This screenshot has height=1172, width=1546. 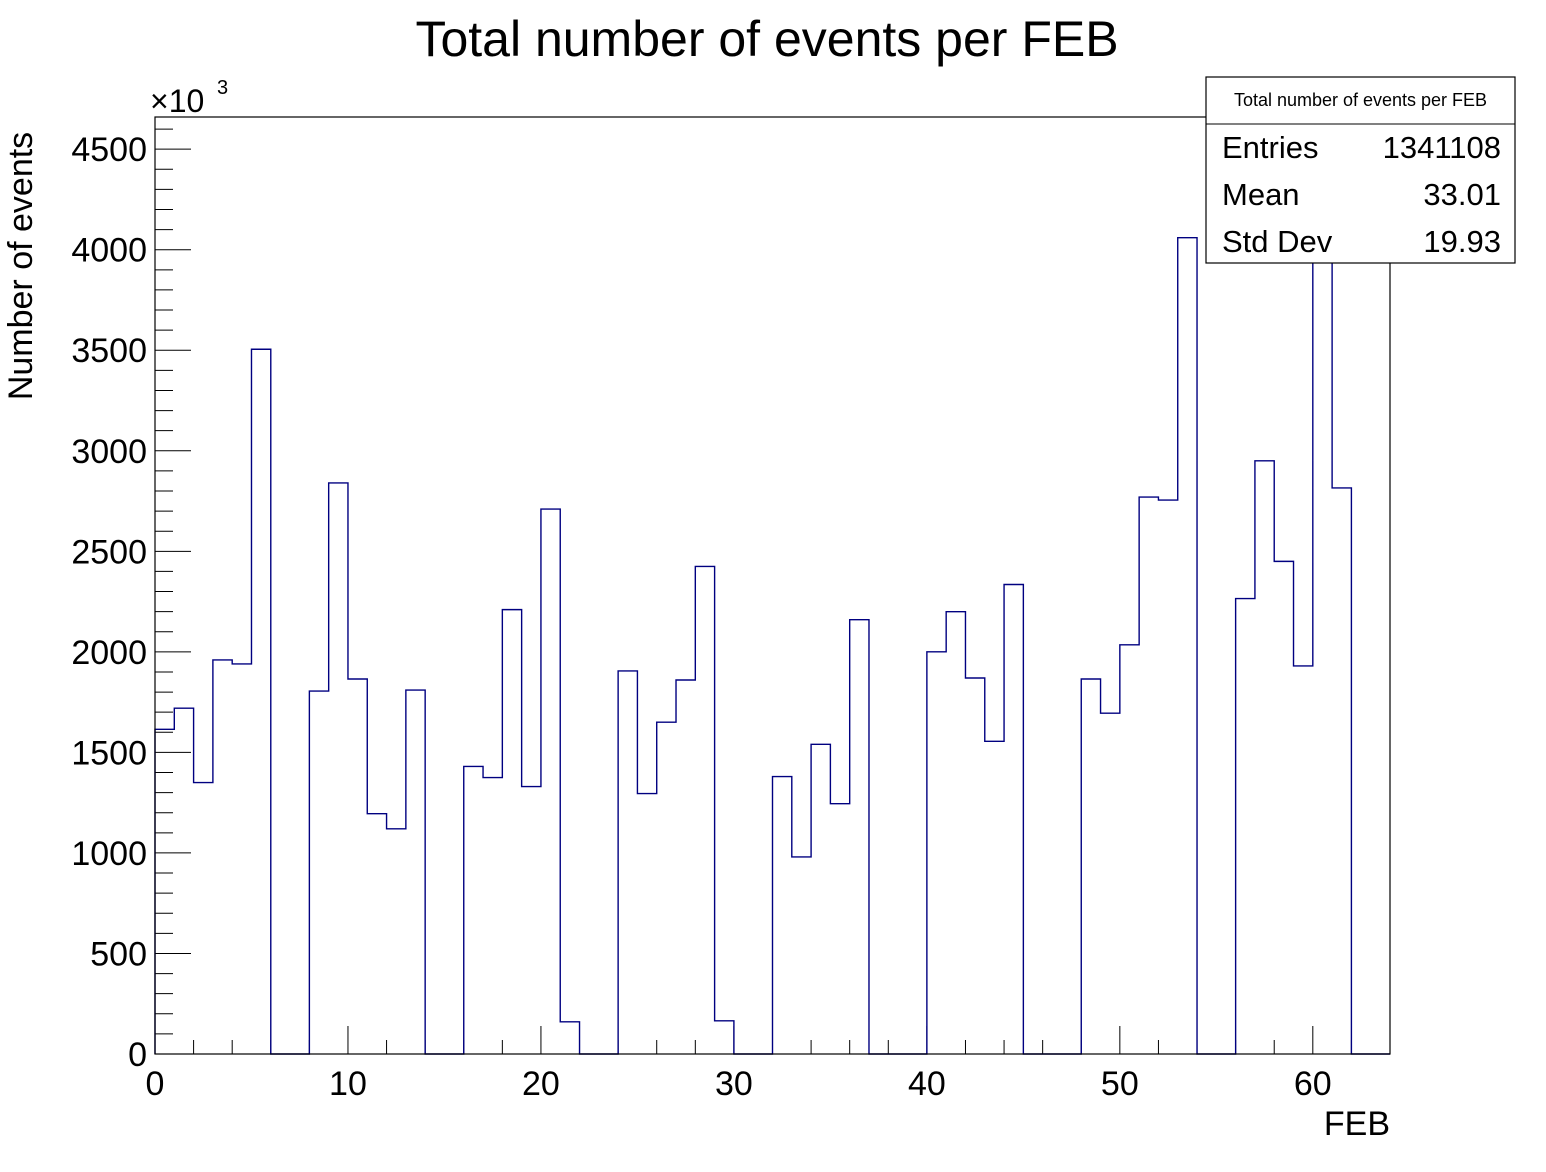 I want to click on y-tick-label: 2500, so click(x=109, y=552).